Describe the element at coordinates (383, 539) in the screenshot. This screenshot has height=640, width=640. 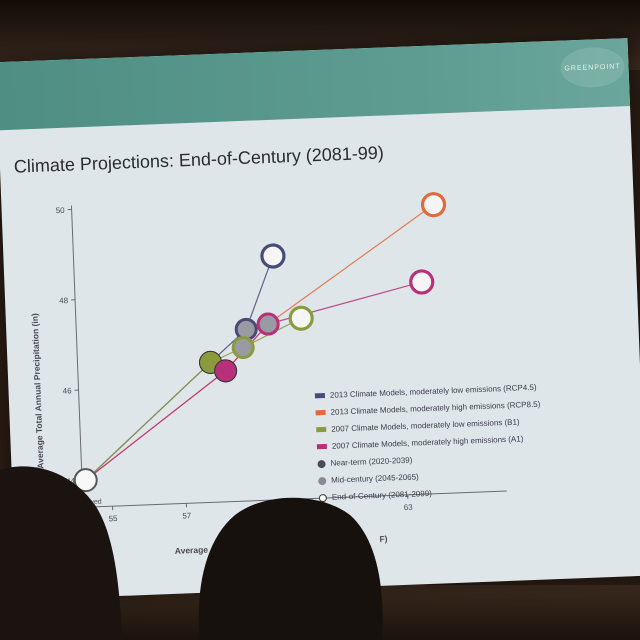
I see `x-axis-label-suffix: F)` at that location.